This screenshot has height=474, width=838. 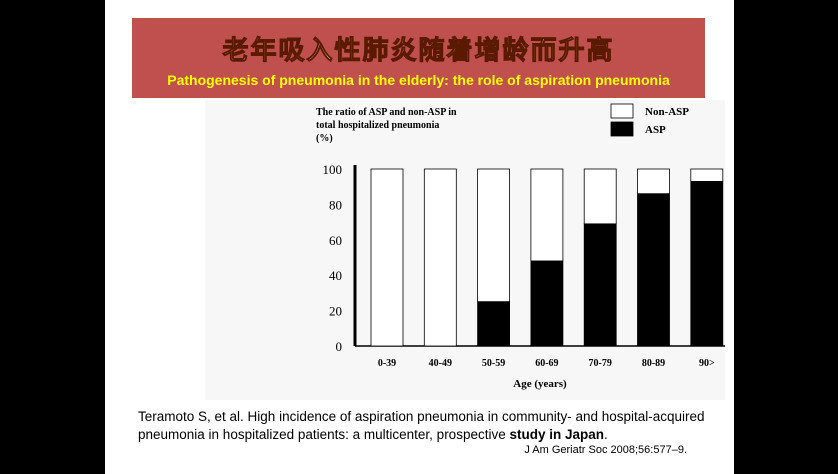 I want to click on y-axis-title: total hospitalized pneumonia, so click(x=377, y=125).